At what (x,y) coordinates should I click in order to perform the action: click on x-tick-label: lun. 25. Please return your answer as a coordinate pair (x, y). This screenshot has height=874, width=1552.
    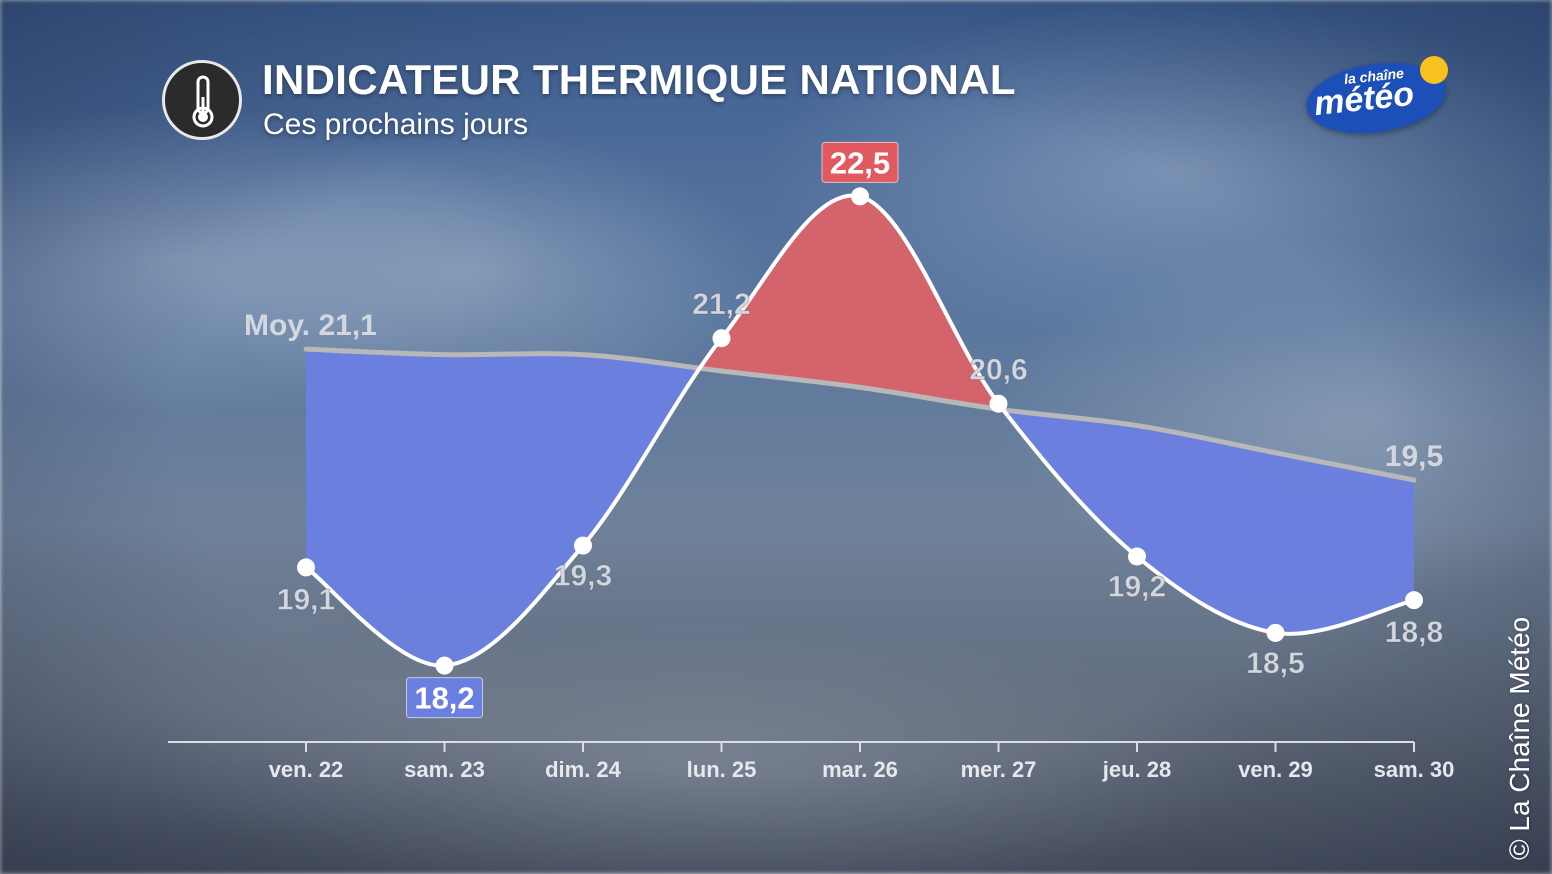
    Looking at the image, I should click on (722, 769).